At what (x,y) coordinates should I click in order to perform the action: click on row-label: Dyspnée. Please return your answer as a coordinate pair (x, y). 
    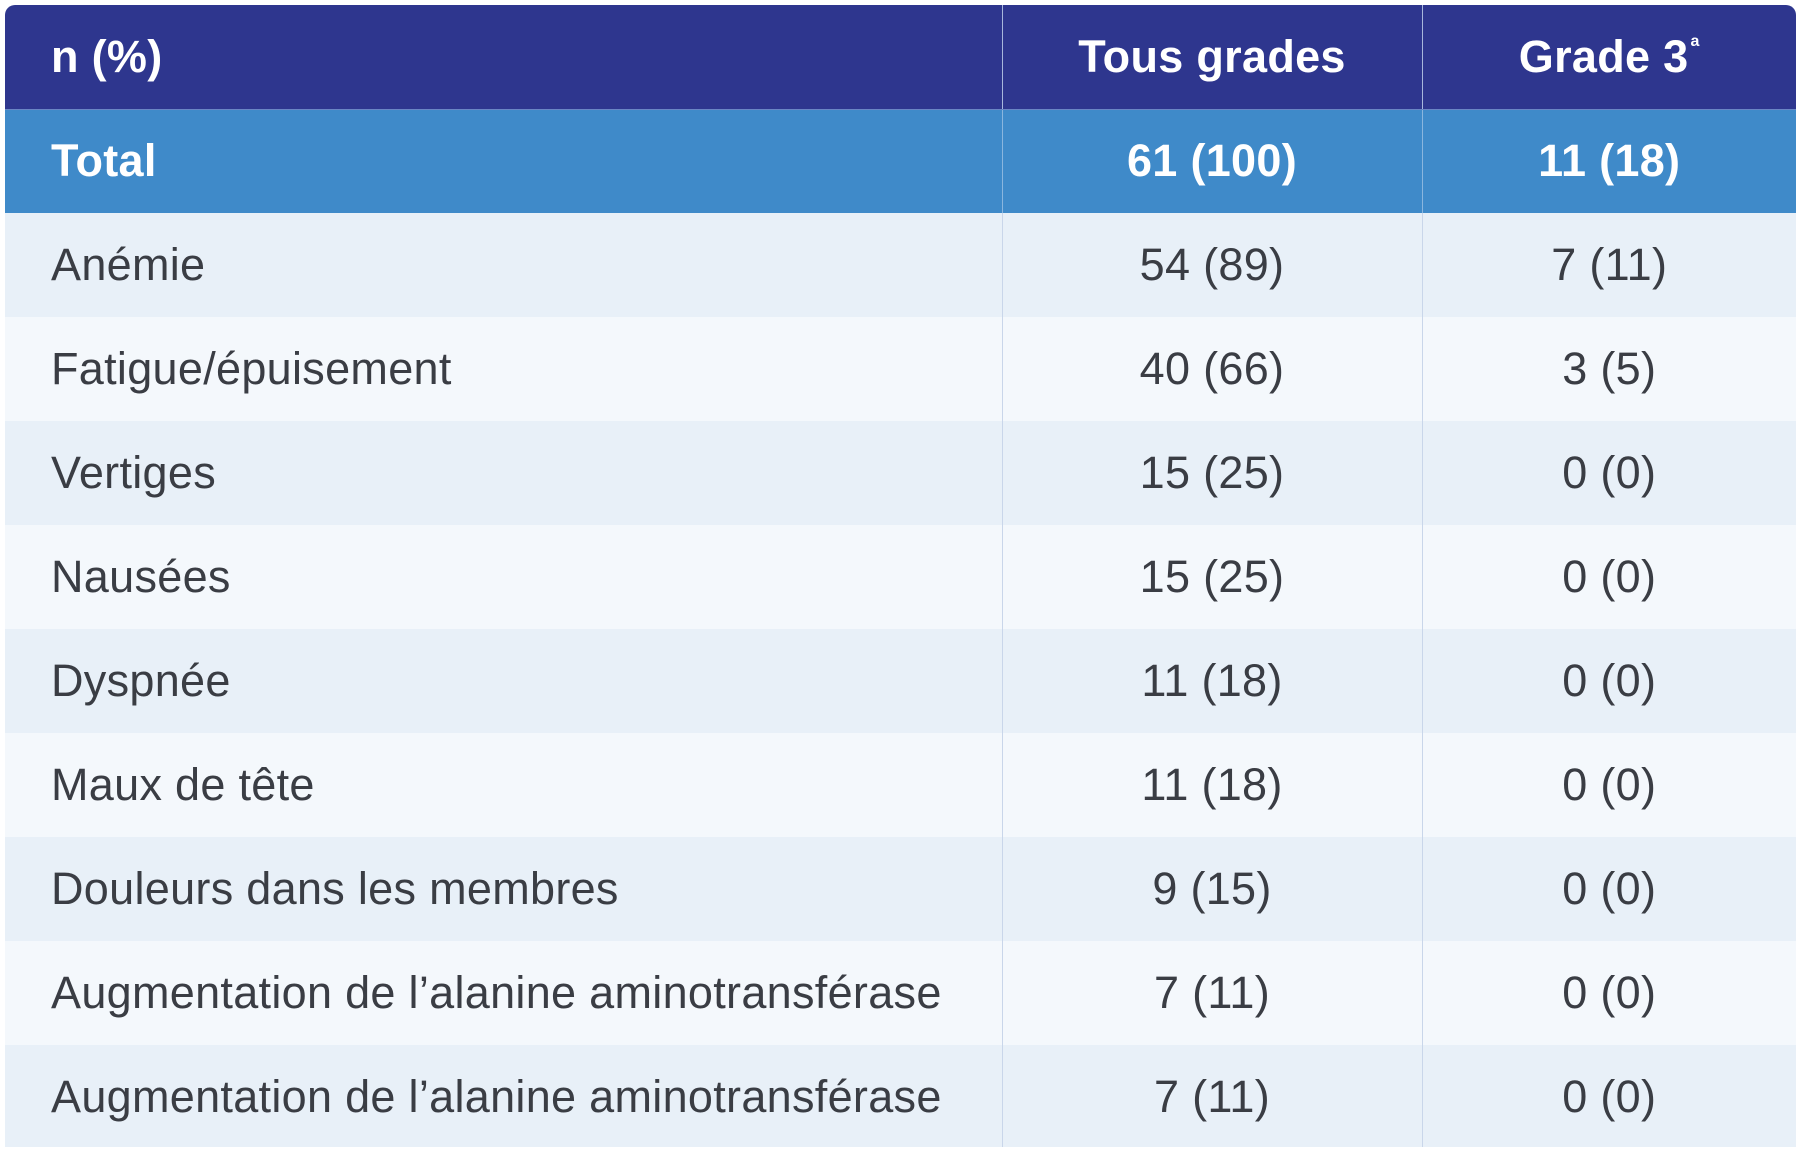
    Looking at the image, I should click on (503, 681).